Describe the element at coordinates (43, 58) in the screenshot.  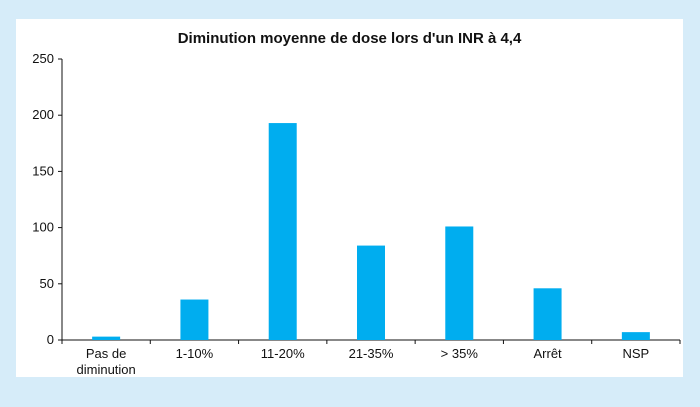
I see `y-tick-label: 250` at that location.